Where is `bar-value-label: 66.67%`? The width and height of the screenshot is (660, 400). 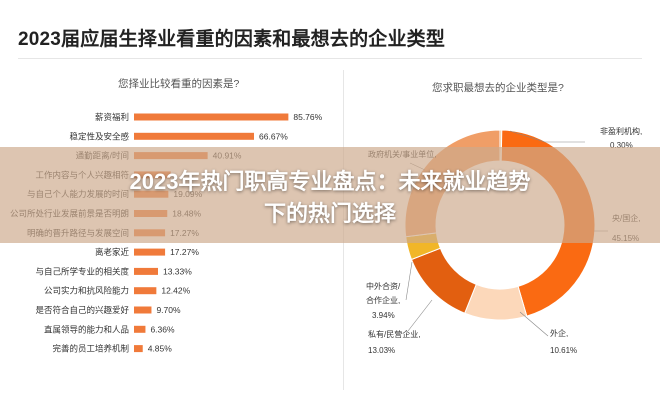 bar-value-label: 66.67% is located at coordinates (273, 136).